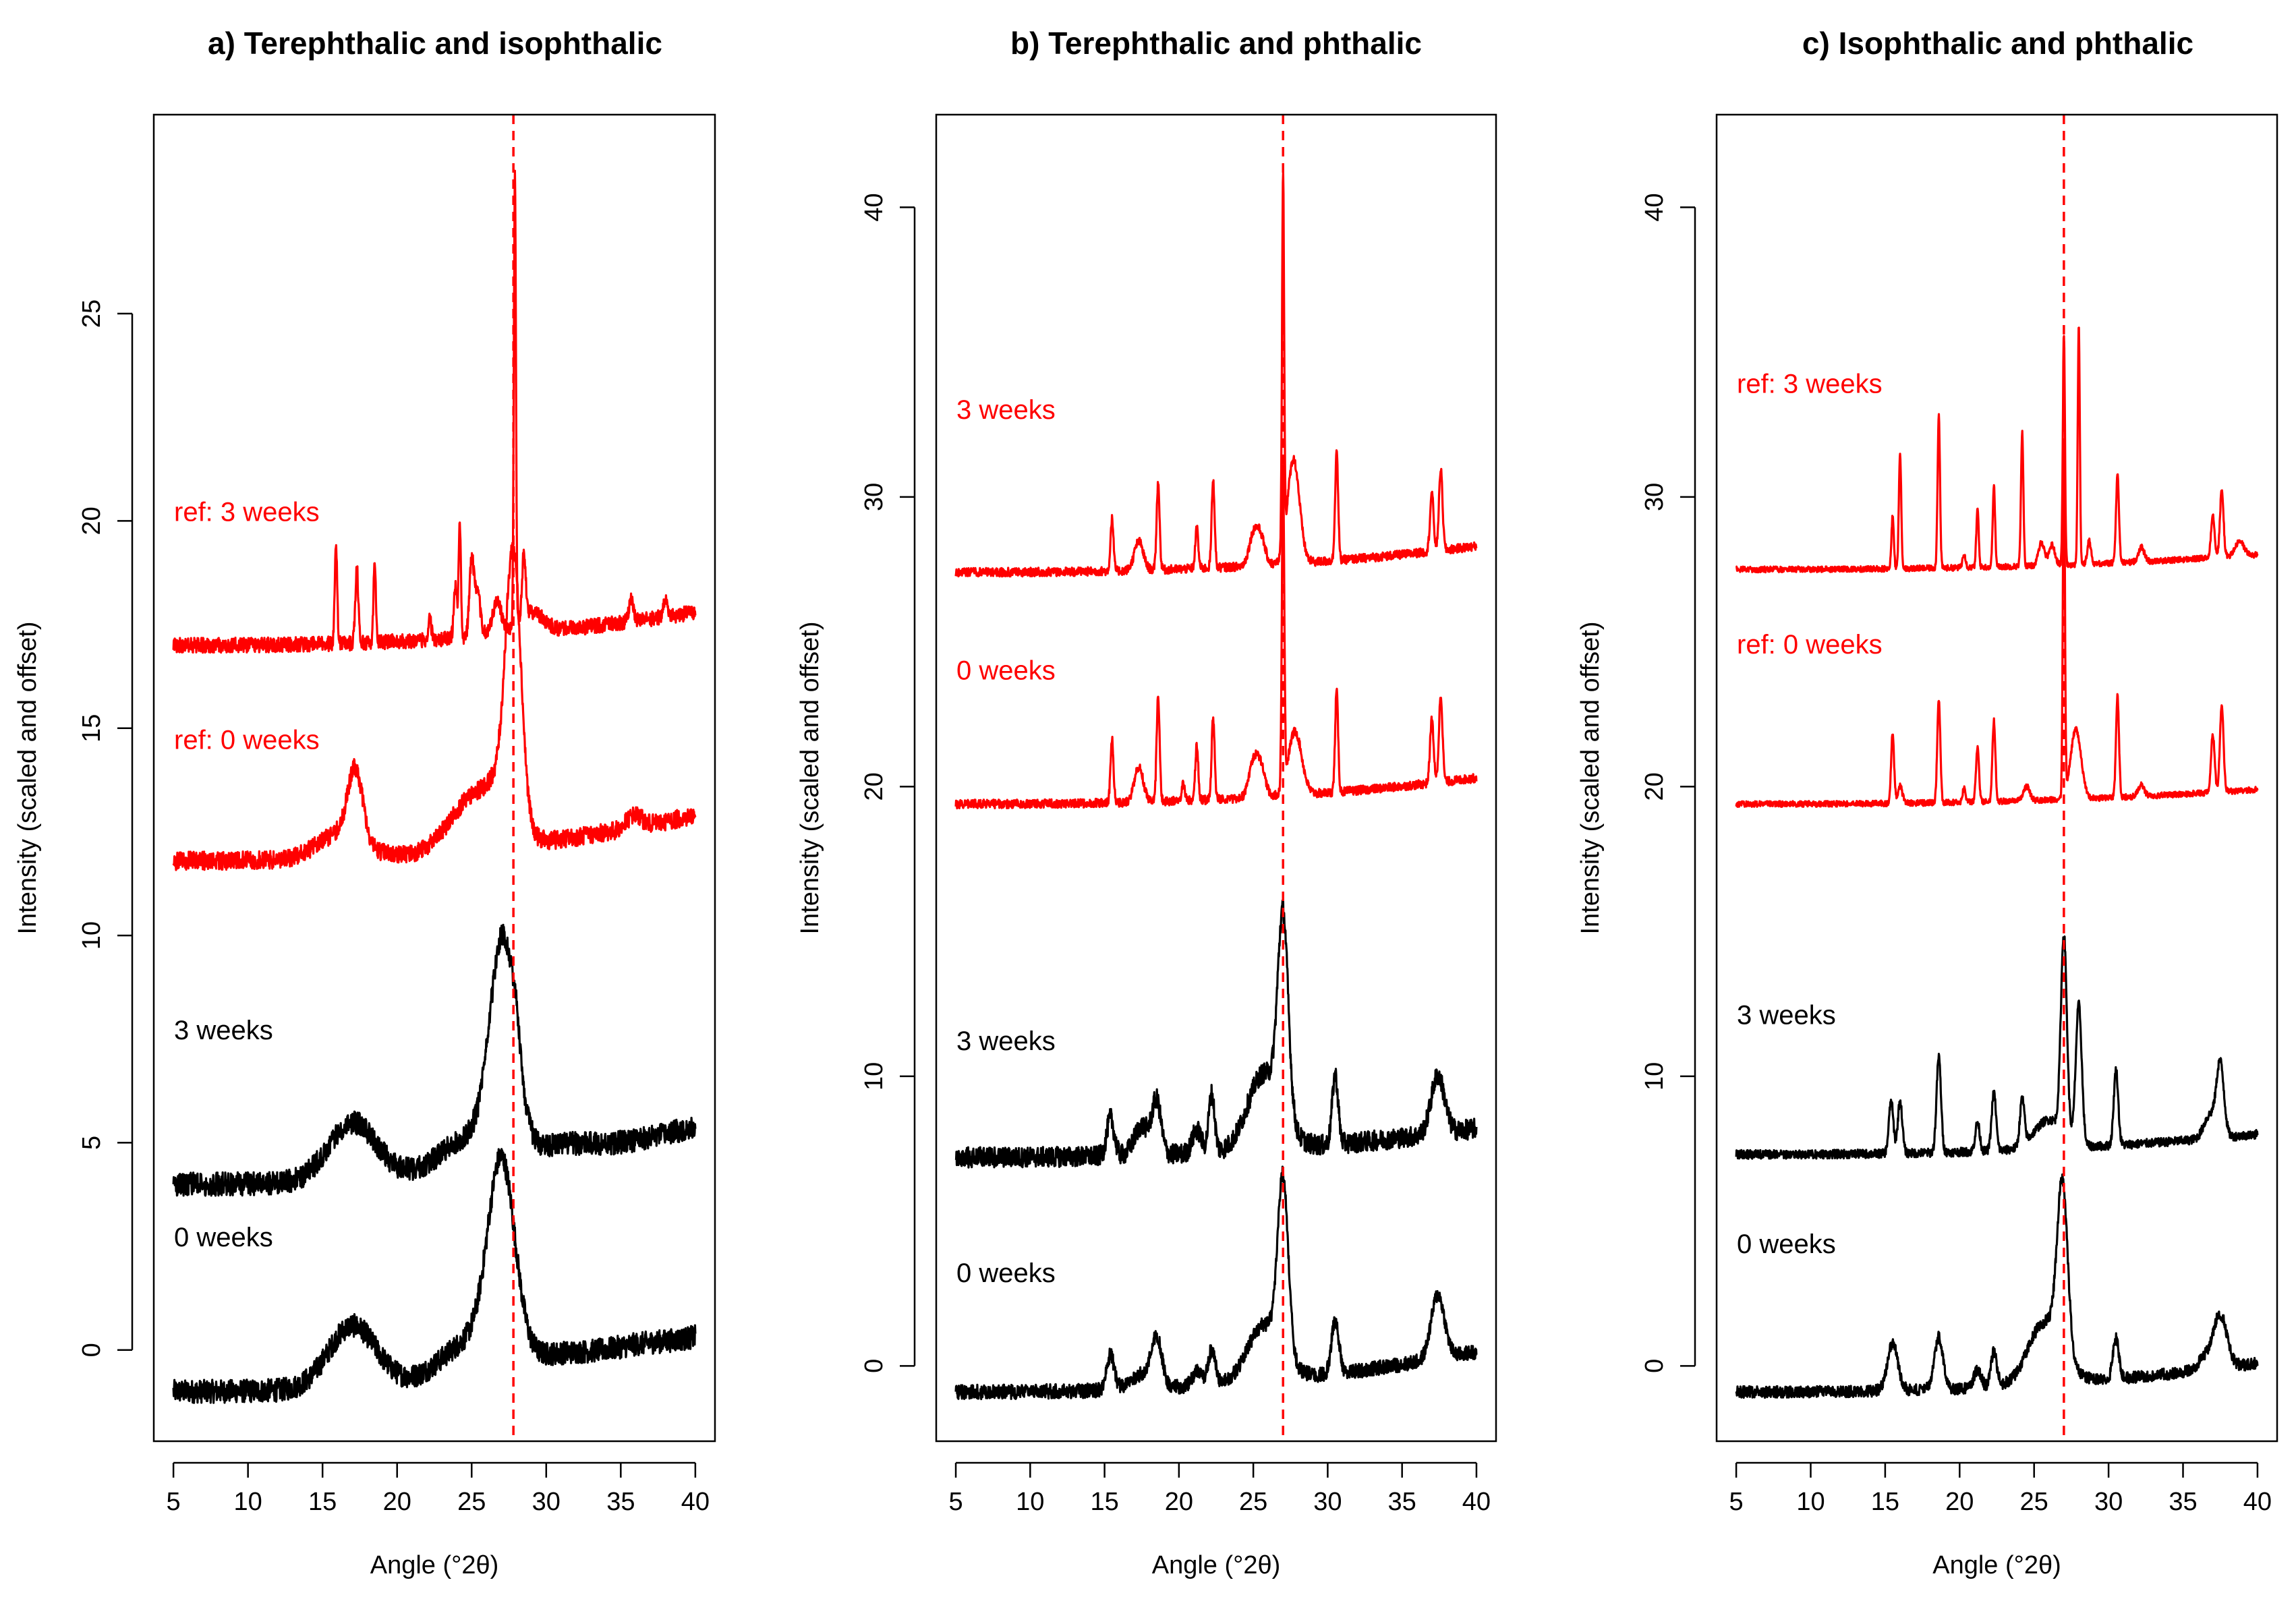 The height and width of the screenshot is (1597, 2296). What do you see at coordinates (92, 728) in the screenshot?
I see `y-tick-label: 15` at bounding box center [92, 728].